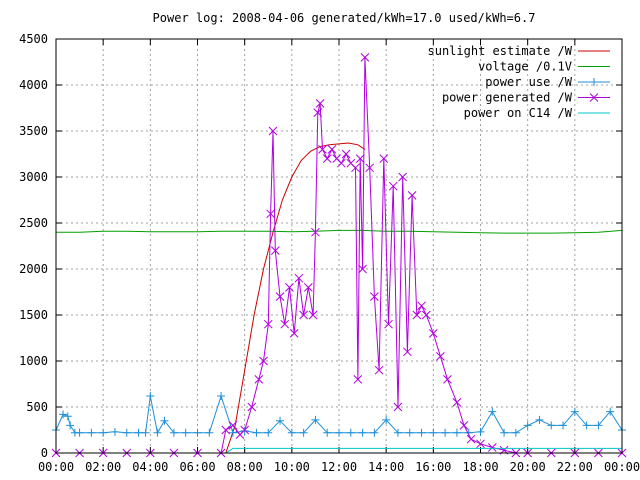 This screenshot has height=480, width=640. Describe the element at coordinates (386, 467) in the screenshot. I see `x-tick-label: 14:00` at that location.